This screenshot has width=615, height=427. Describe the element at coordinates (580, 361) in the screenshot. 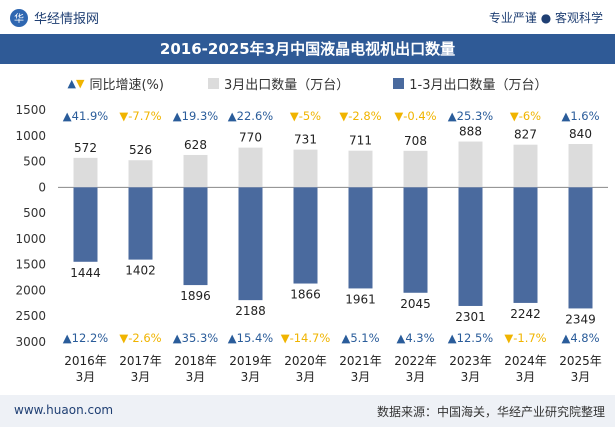

I see `x-tick-label-year: 2025年` at that location.